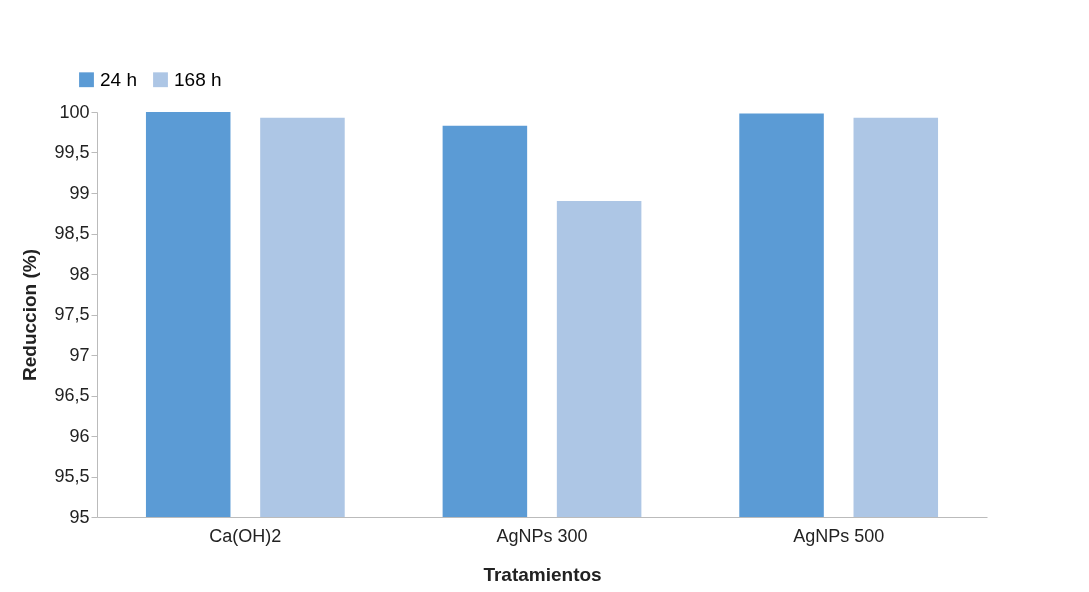 The width and height of the screenshot is (1089, 592). What do you see at coordinates (74, 111) in the screenshot?
I see `y-tick-label: 100` at bounding box center [74, 111].